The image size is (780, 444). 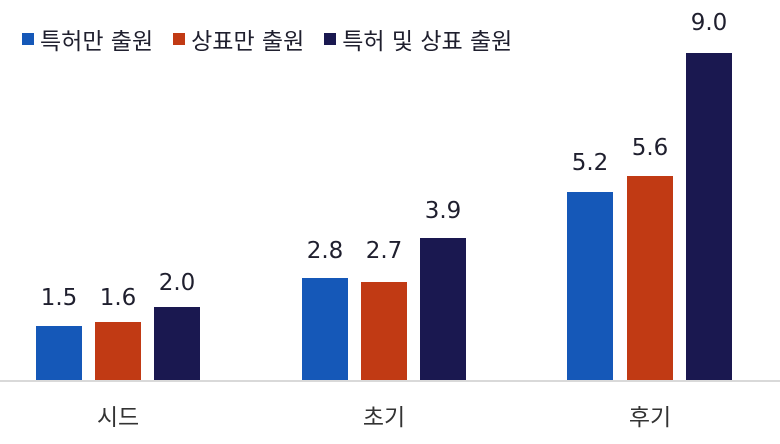 I want to click on bar-early-trademark-only, so click(x=384, y=331).